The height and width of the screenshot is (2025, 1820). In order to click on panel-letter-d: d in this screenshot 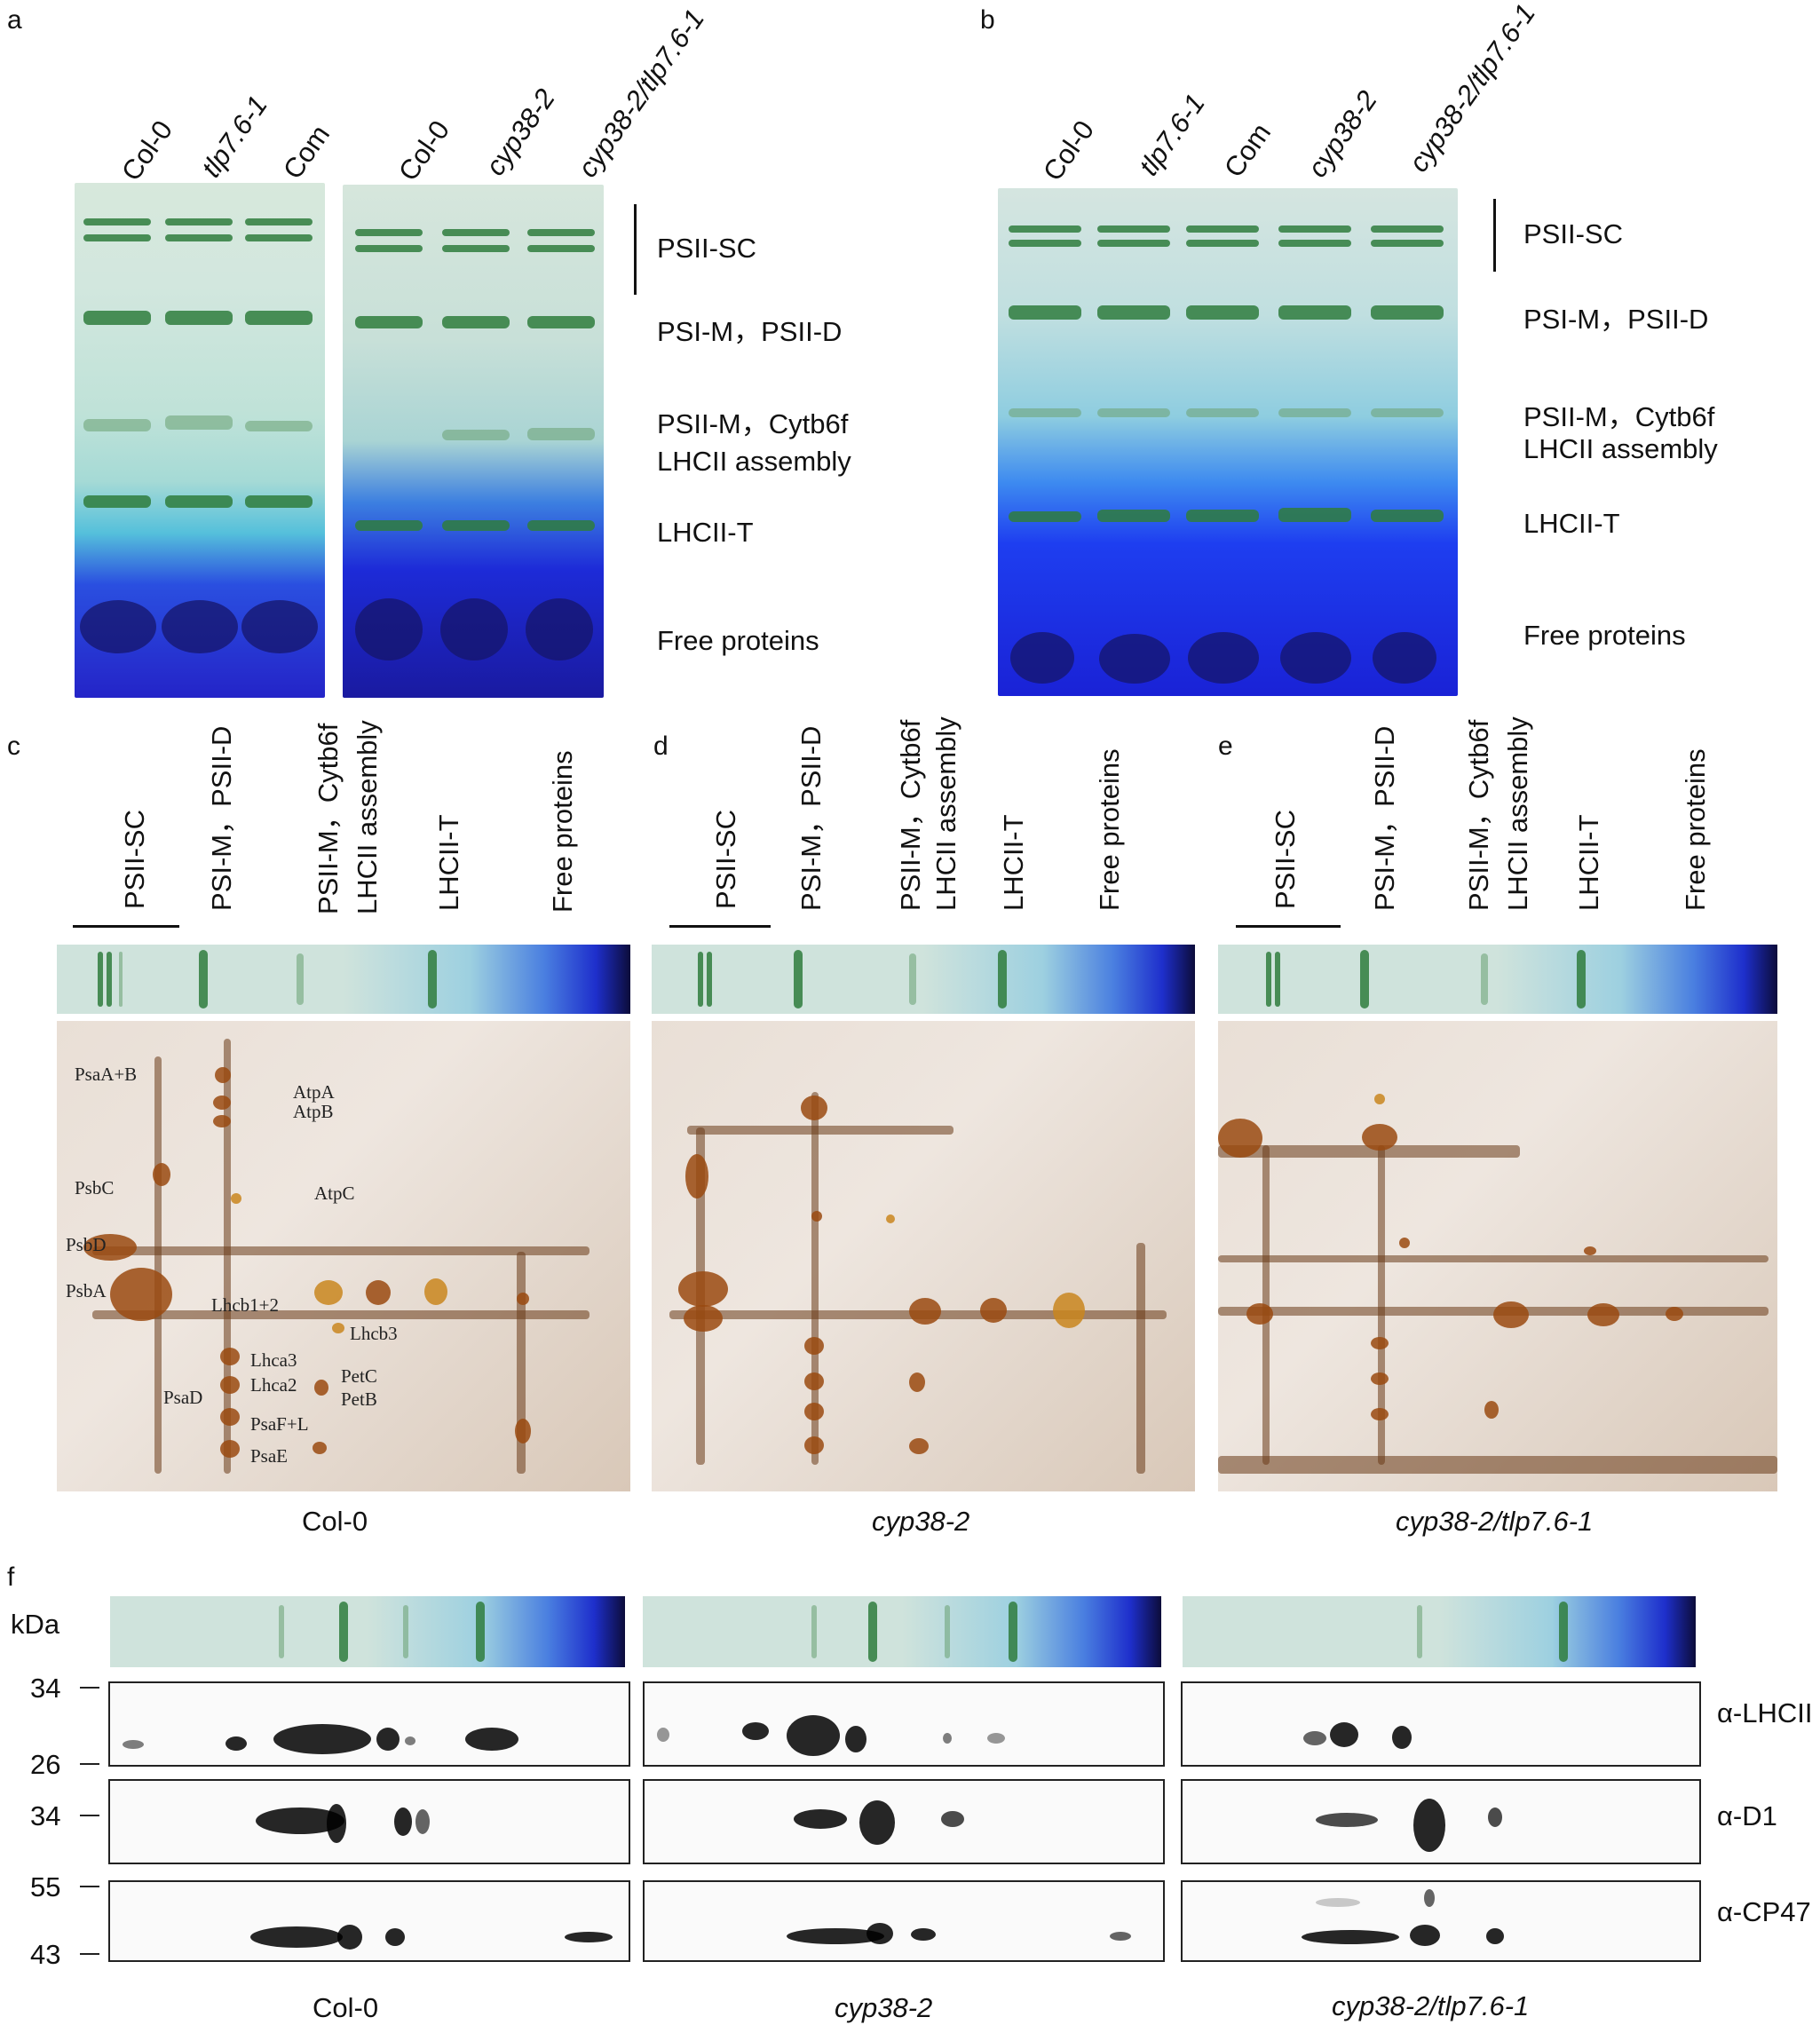, I will do `click(661, 747)`.